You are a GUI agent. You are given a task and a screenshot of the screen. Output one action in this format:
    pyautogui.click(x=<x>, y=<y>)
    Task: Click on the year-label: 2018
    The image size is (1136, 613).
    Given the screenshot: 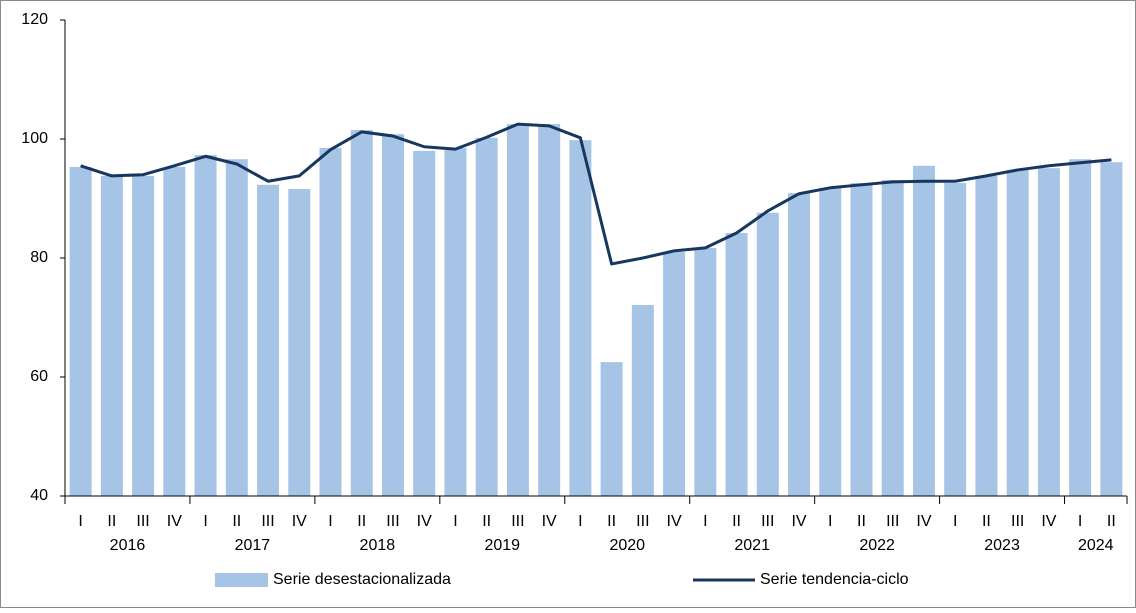 What is the action you would take?
    pyautogui.click(x=378, y=545)
    